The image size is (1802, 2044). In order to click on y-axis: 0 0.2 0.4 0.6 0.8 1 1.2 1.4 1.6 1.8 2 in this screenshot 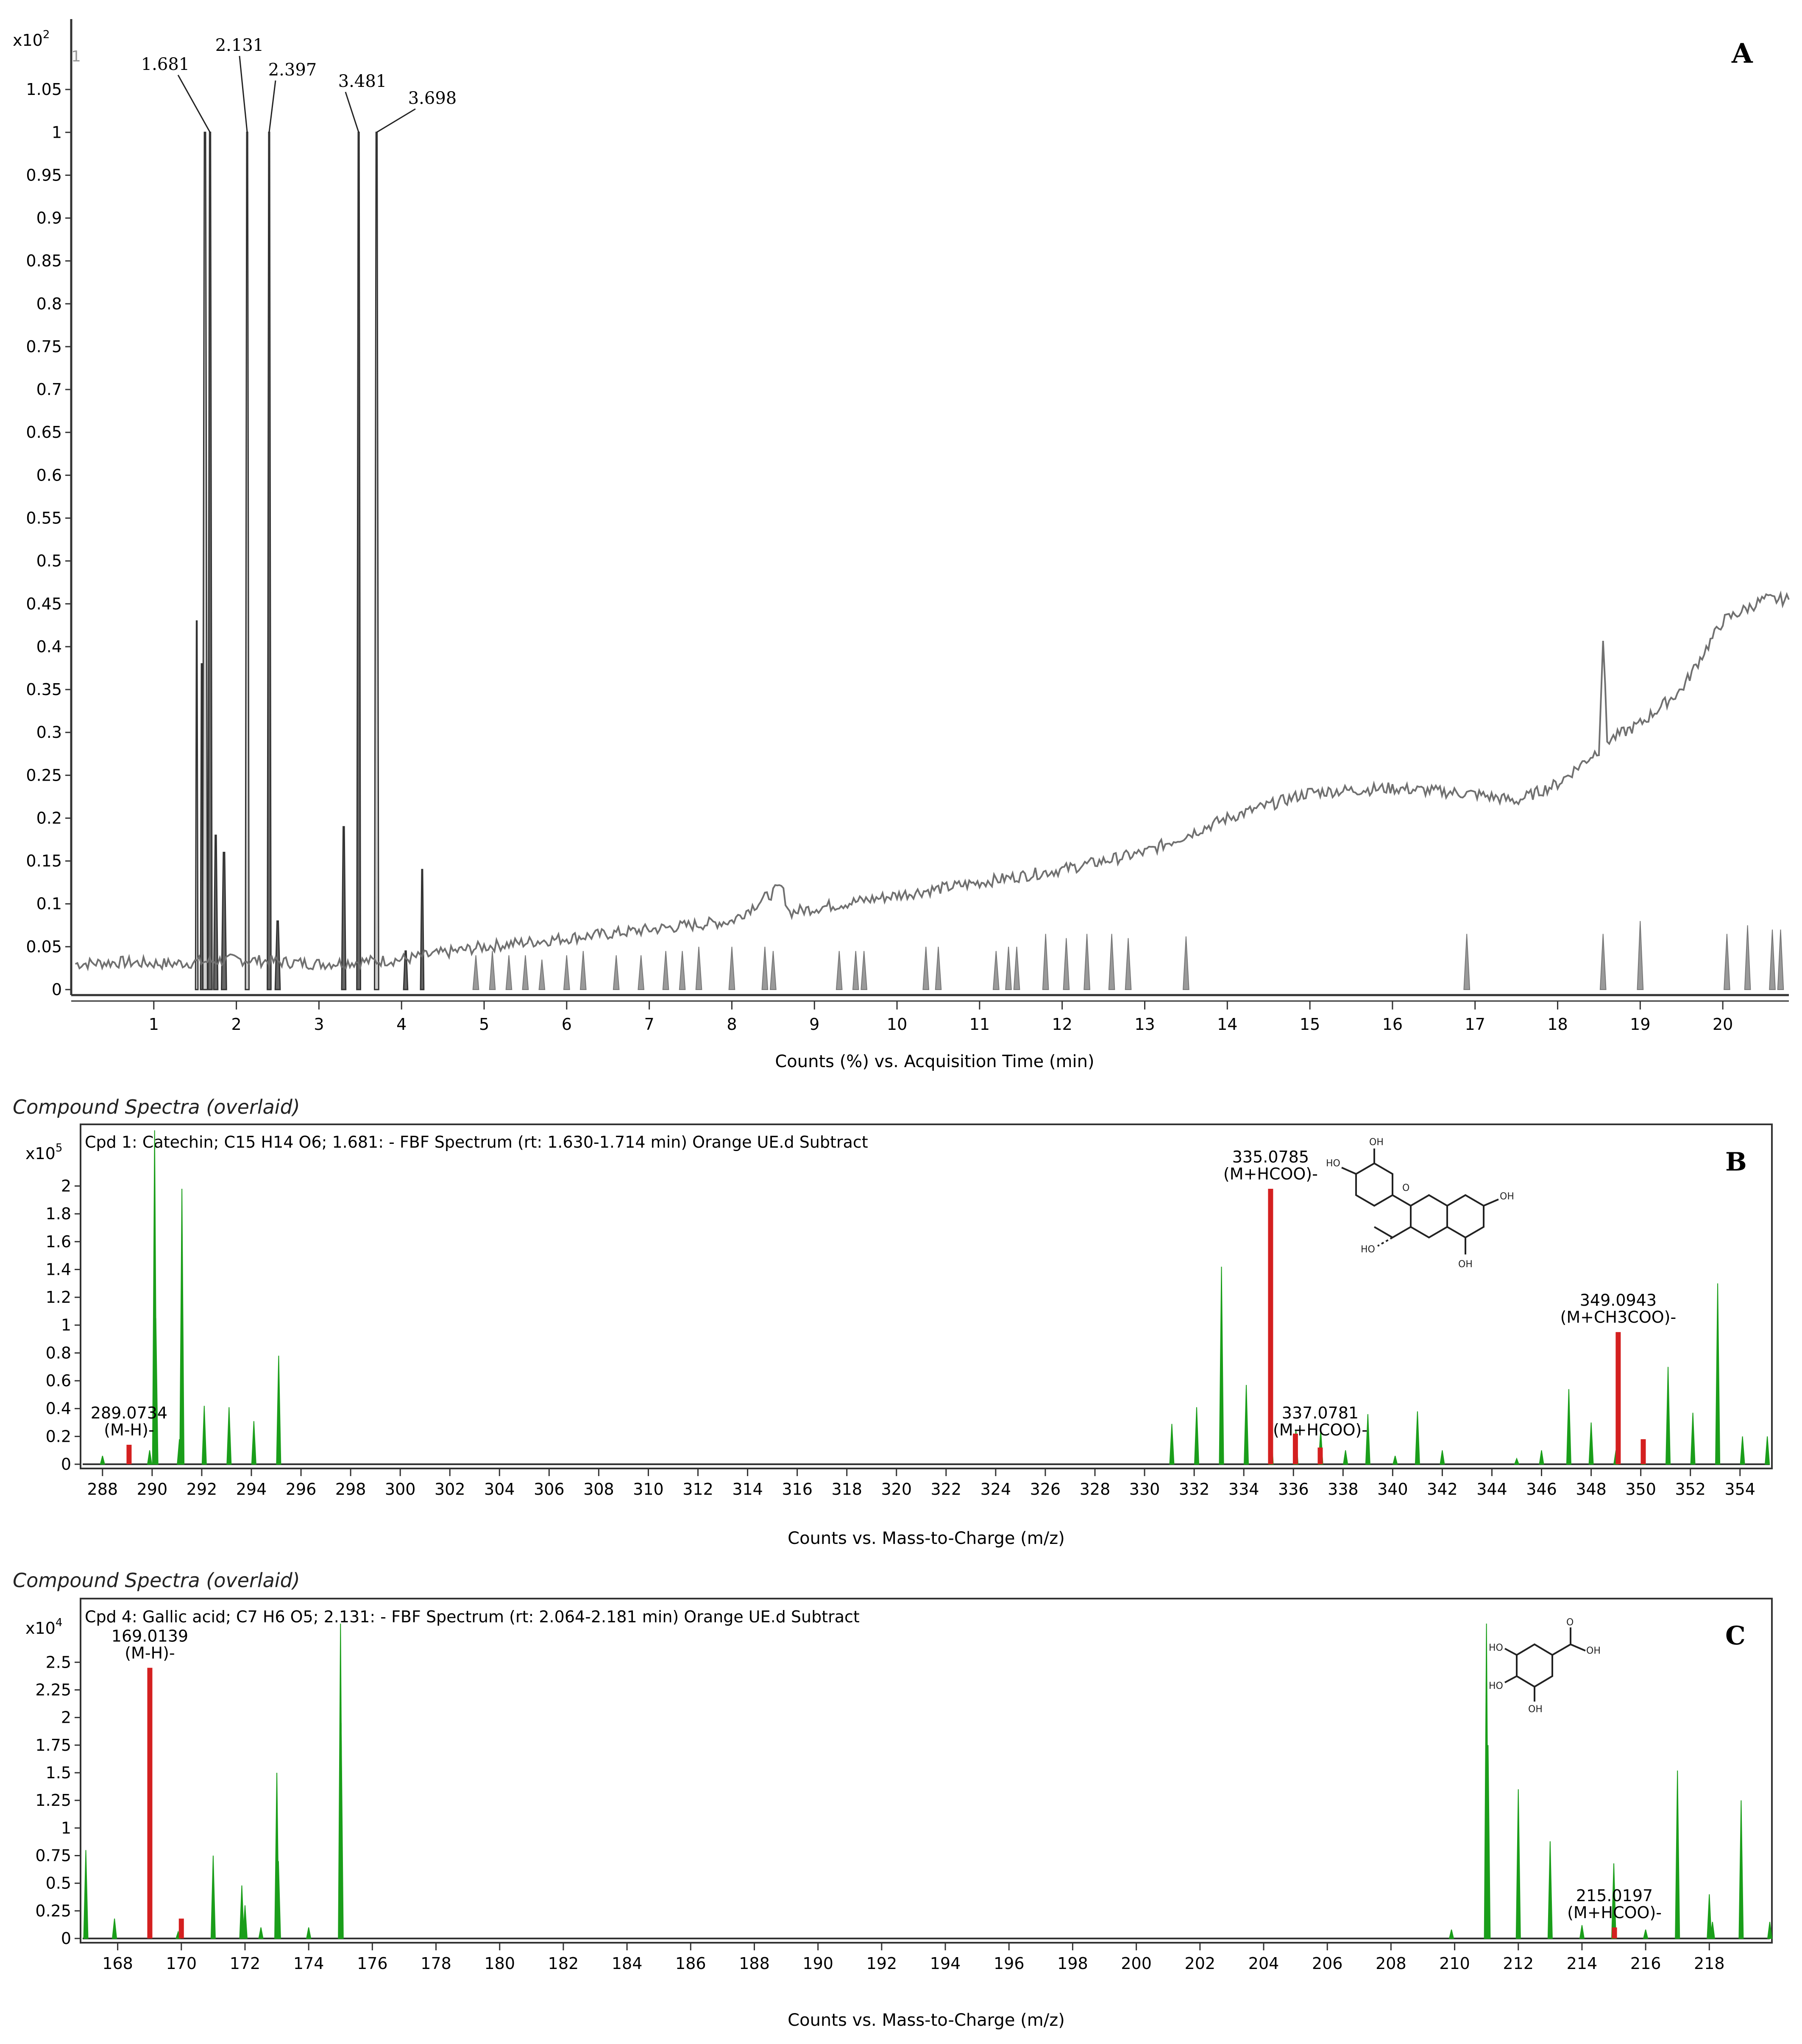, I will do `click(63, 1325)`.